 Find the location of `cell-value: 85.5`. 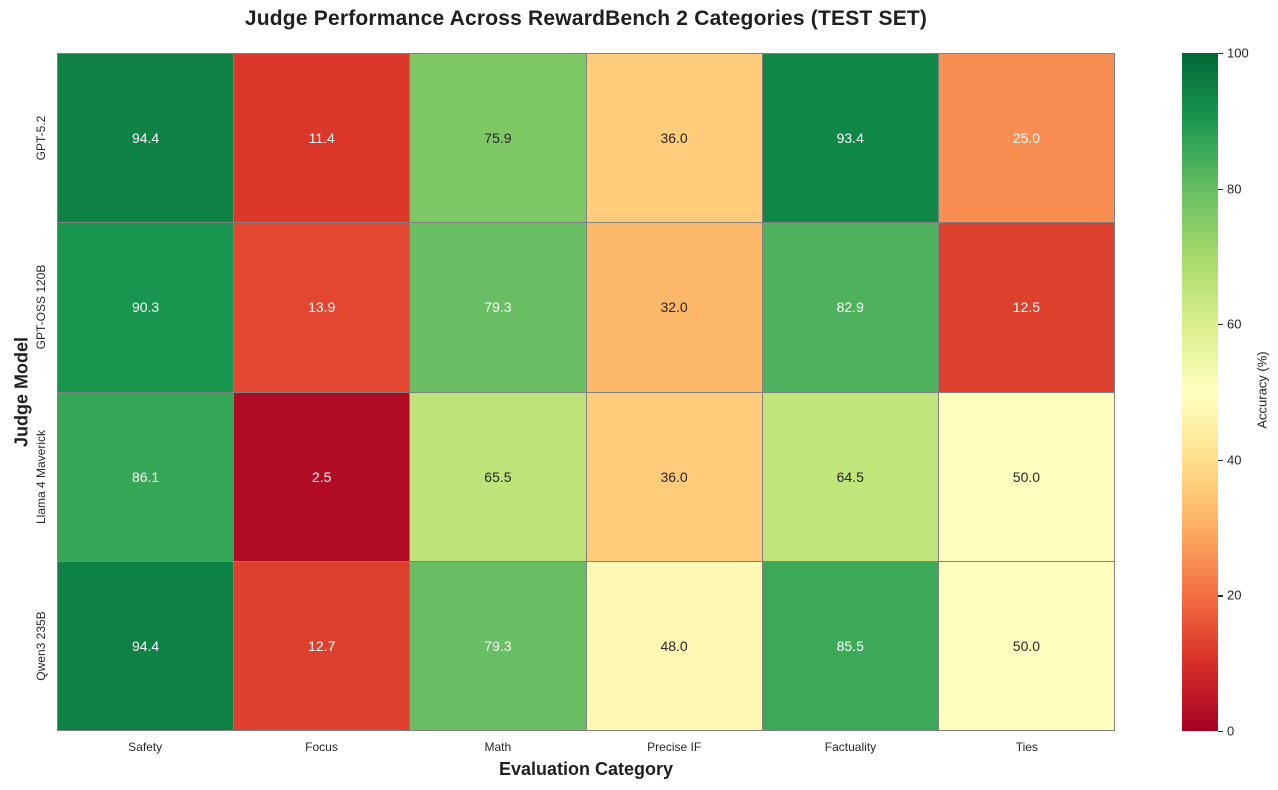

cell-value: 85.5 is located at coordinates (850, 645).